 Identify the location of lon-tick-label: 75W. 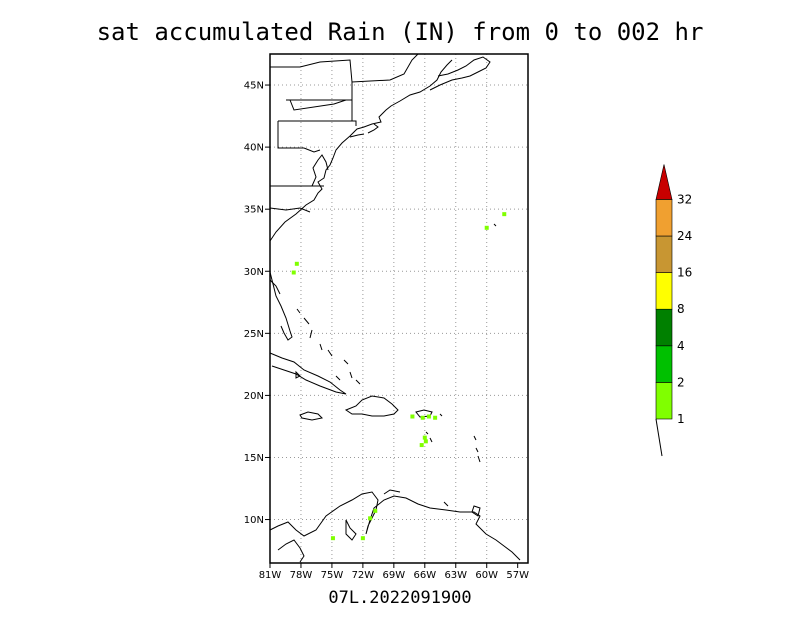
(332, 575).